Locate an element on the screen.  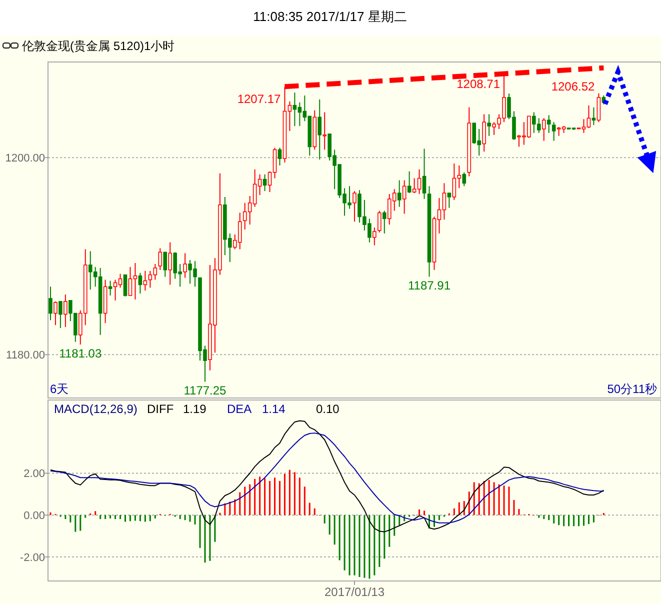
annotation: 1.14 is located at coordinates (274, 409).